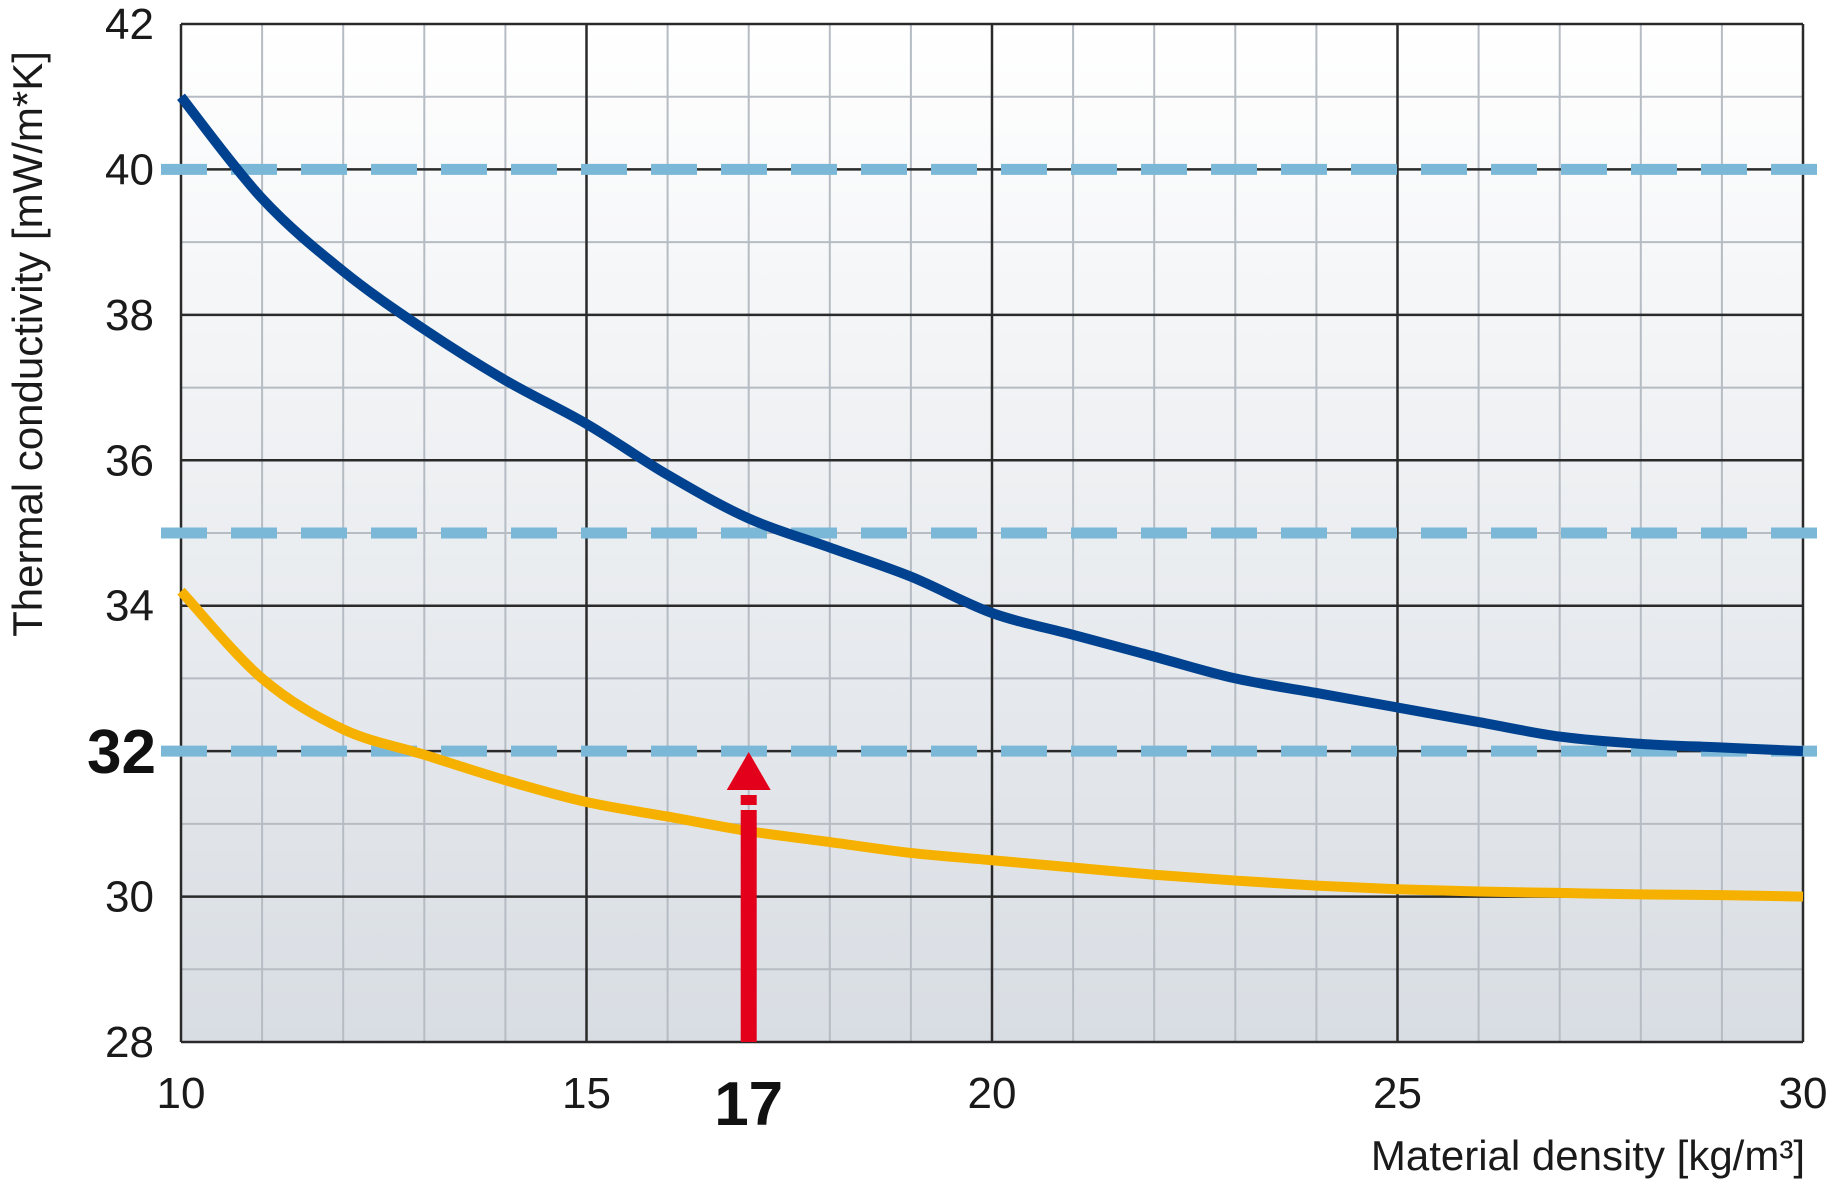 The height and width of the screenshot is (1182, 1836). What do you see at coordinates (129, 315) in the screenshot?
I see `y-tick-label: 38` at bounding box center [129, 315].